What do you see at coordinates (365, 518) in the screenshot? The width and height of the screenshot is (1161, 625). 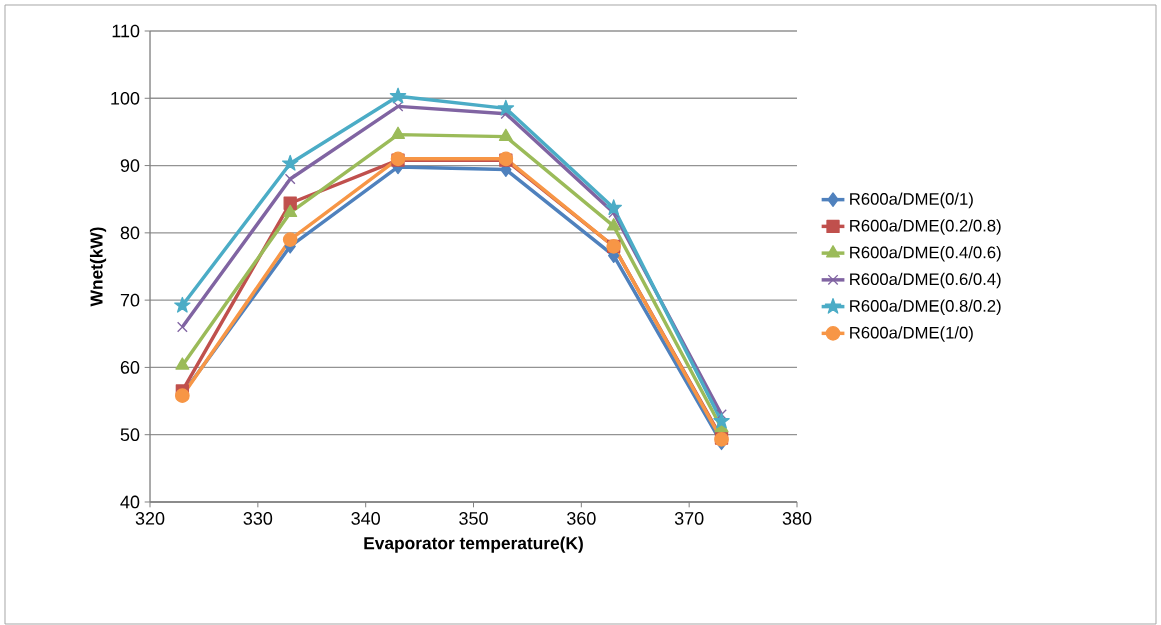 I see `x-tick-label: 340` at bounding box center [365, 518].